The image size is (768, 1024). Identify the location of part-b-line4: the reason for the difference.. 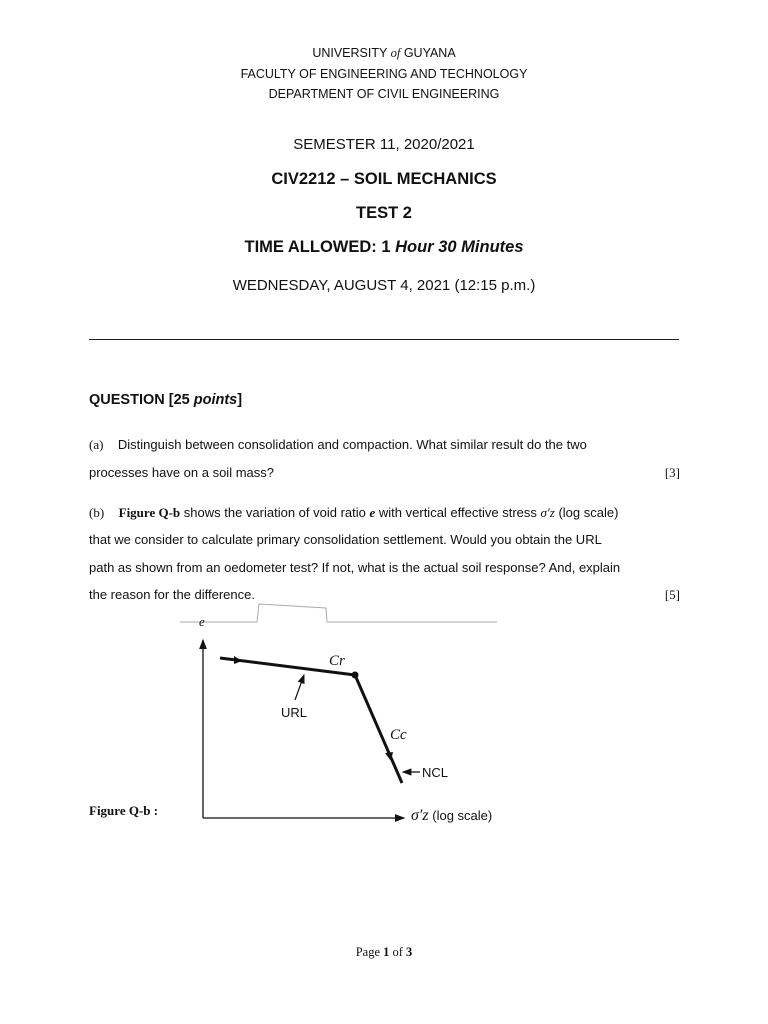
(172, 594).